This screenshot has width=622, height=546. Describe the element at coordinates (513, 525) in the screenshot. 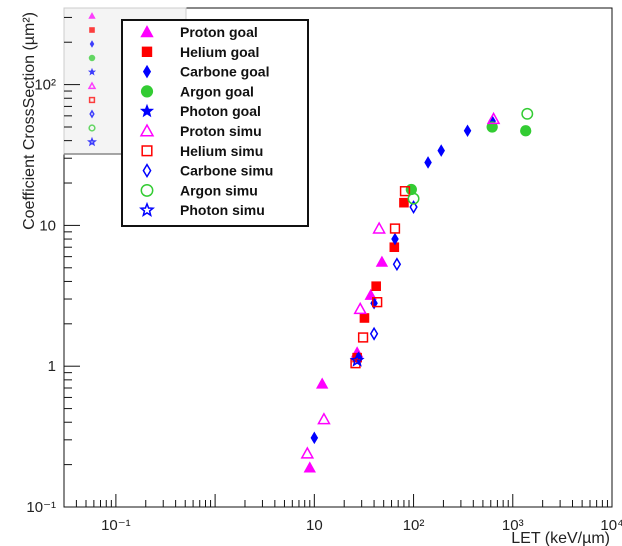

I see `x-tick-label: 10³` at that location.